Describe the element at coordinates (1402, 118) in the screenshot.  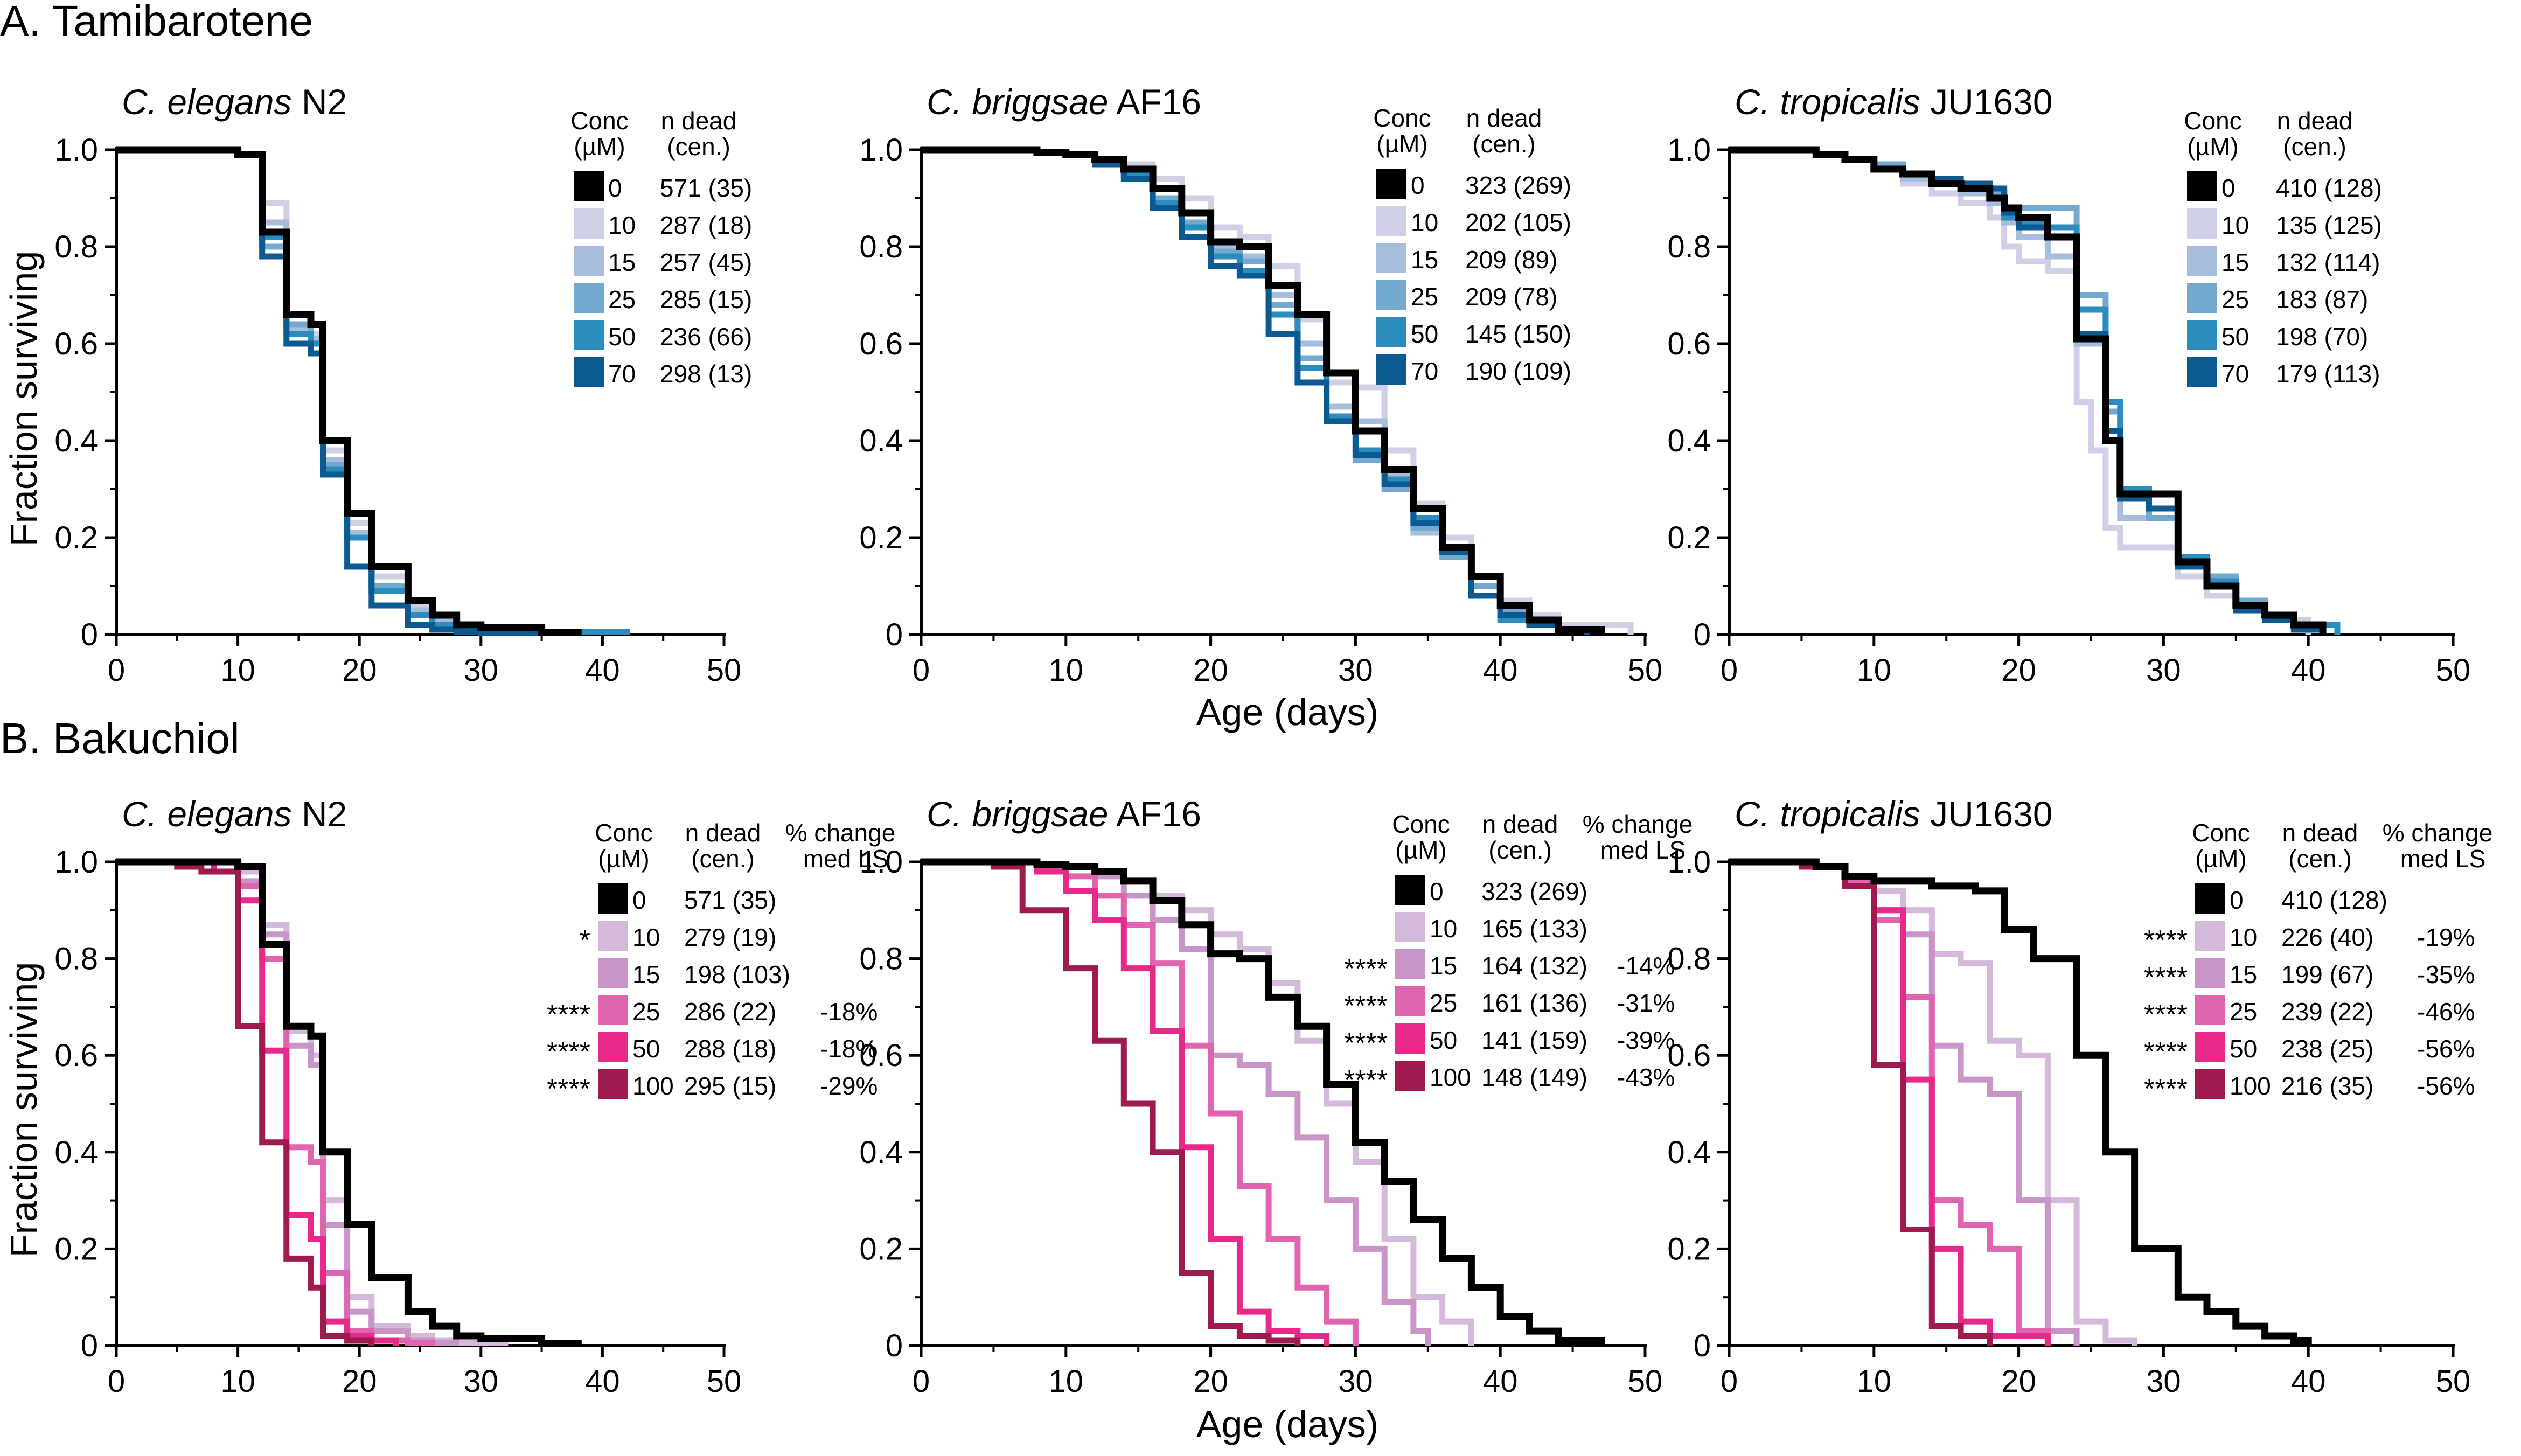
I see `legend-header-conc: Conc` at that location.